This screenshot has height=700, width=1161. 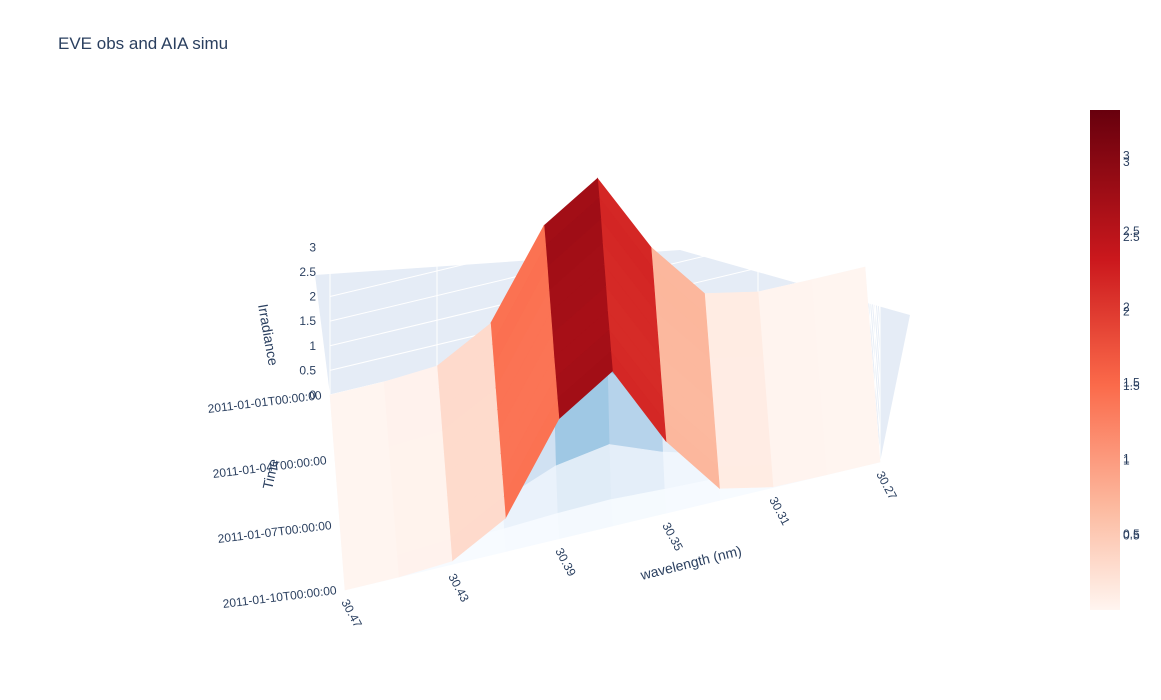 I want to click on x-axis-title: wavelength (nm), so click(x=690, y=562).